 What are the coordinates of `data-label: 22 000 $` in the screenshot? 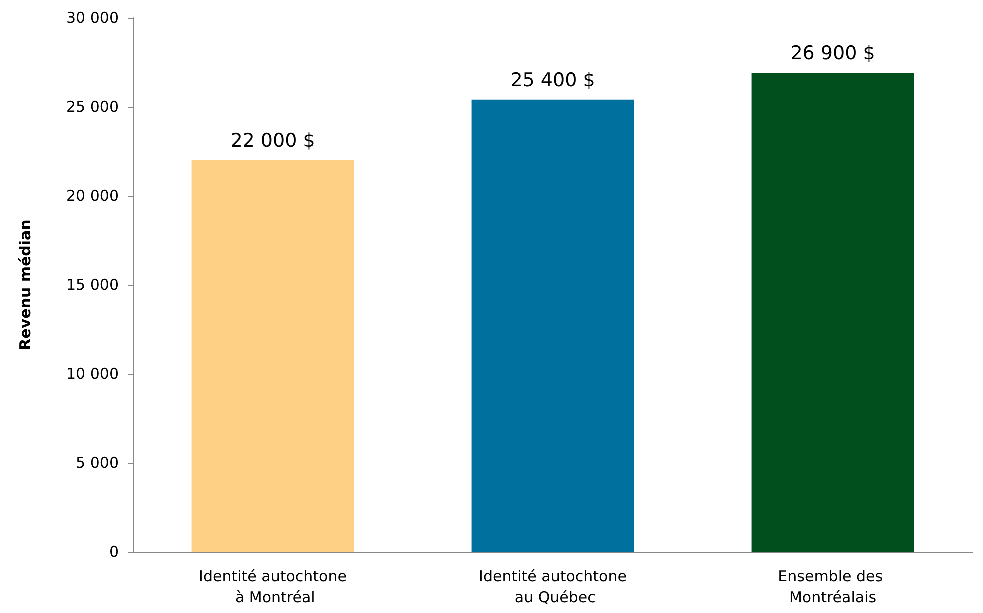 It's located at (273, 141).